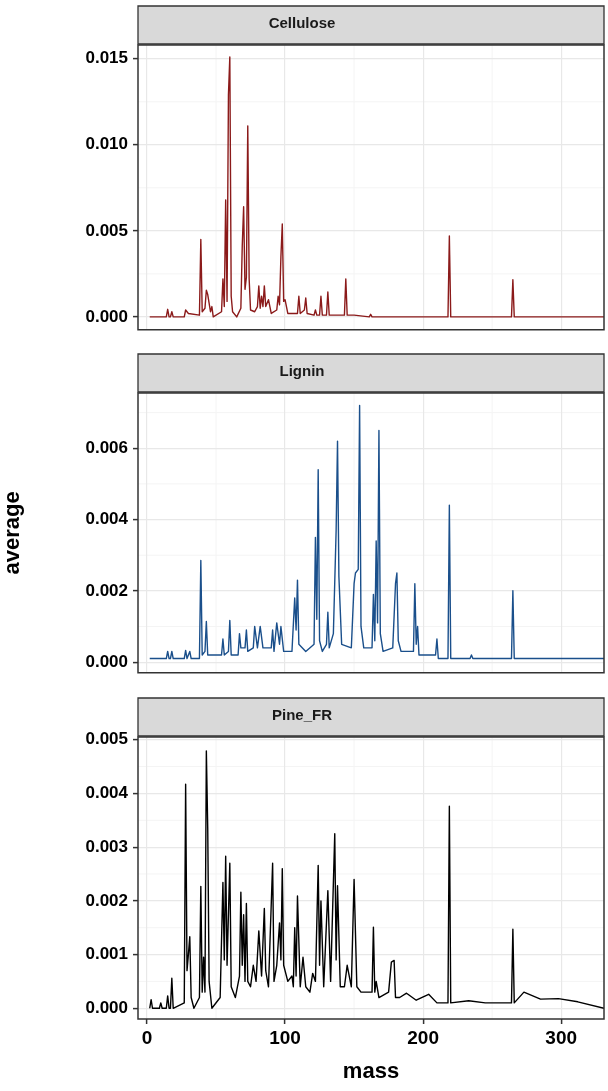  Describe the element at coordinates (285, 1037) in the screenshot. I see `x-tick-label: 100` at that location.